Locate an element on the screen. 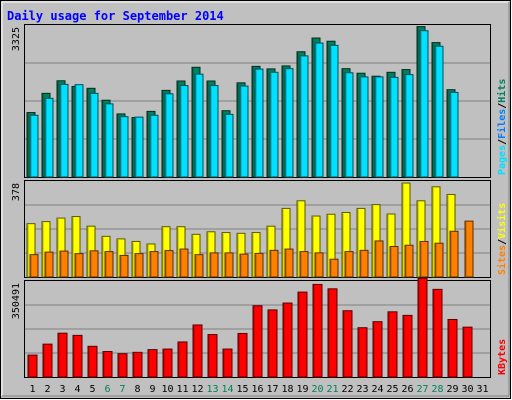 This screenshot has width=512, height=400. legend-kbytes: KBytes is located at coordinates (502, 357).